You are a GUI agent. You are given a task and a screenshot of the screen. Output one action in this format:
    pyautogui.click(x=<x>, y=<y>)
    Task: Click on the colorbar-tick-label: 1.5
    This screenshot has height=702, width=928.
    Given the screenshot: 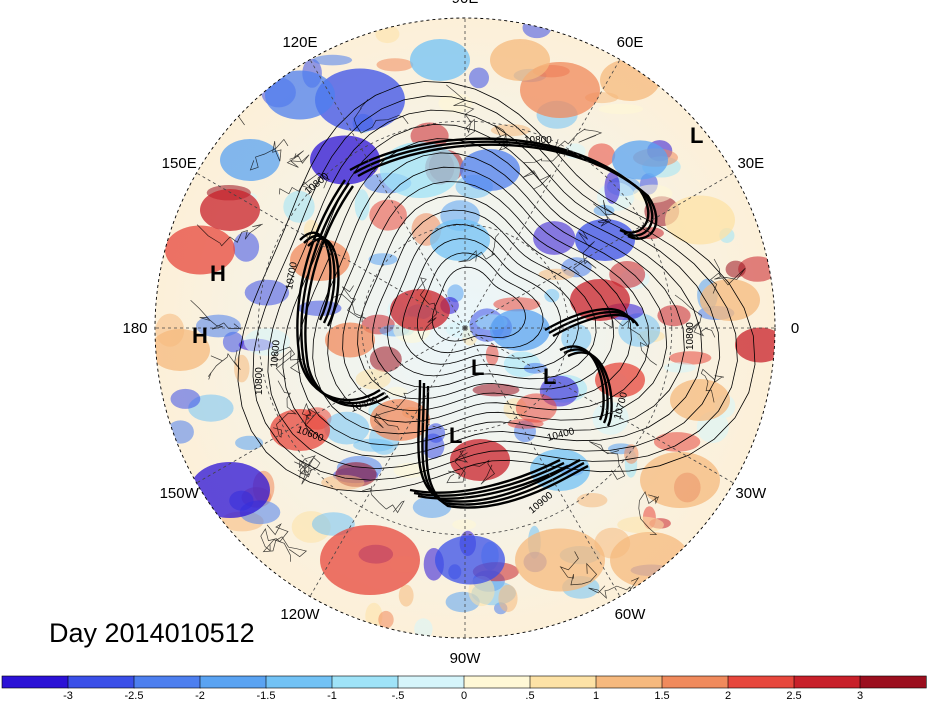 What is the action you would take?
    pyautogui.click(x=661, y=696)
    